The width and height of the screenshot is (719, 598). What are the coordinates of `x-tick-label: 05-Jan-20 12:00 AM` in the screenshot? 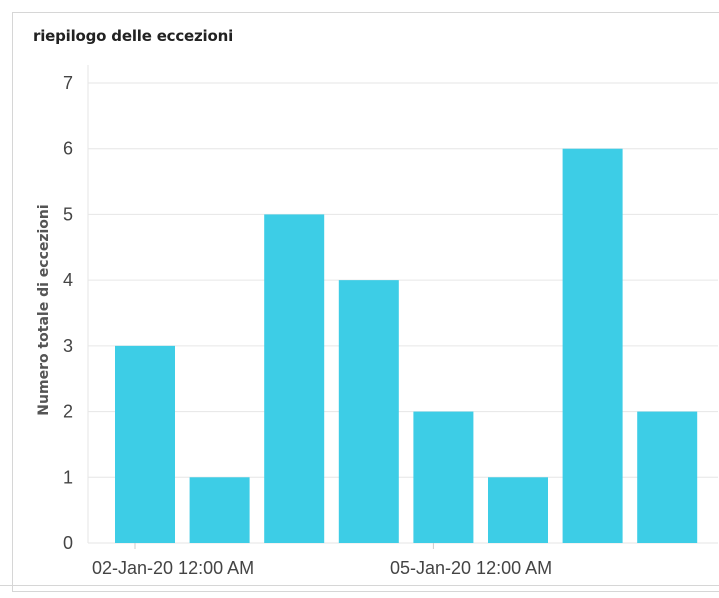 It's located at (471, 568).